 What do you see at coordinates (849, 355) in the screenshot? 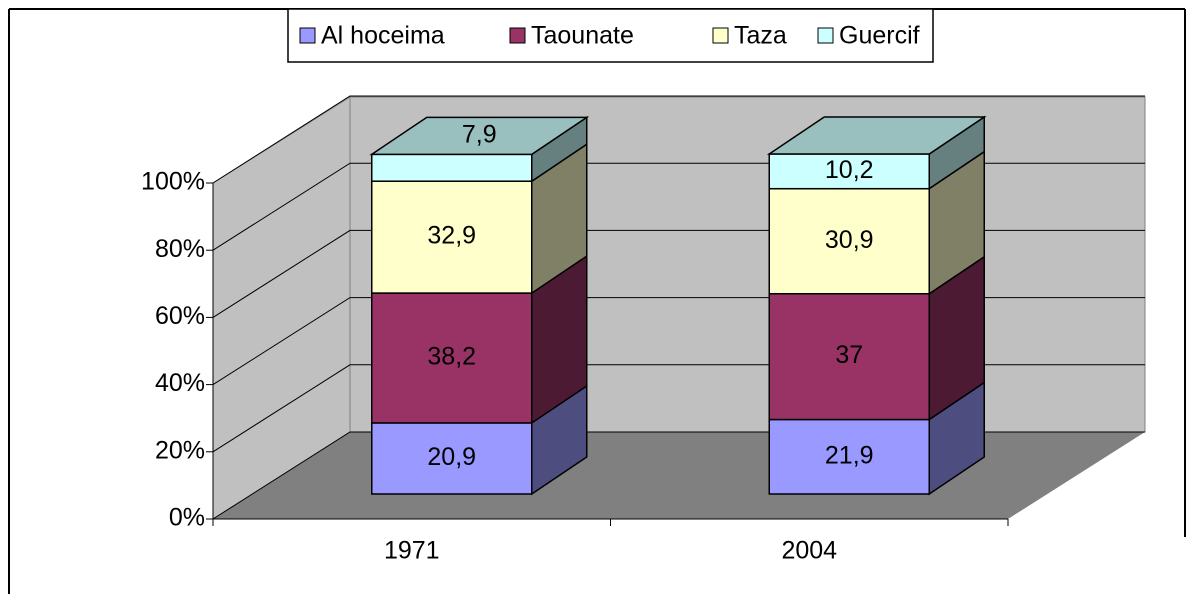
I see `value-label: 37` at bounding box center [849, 355].